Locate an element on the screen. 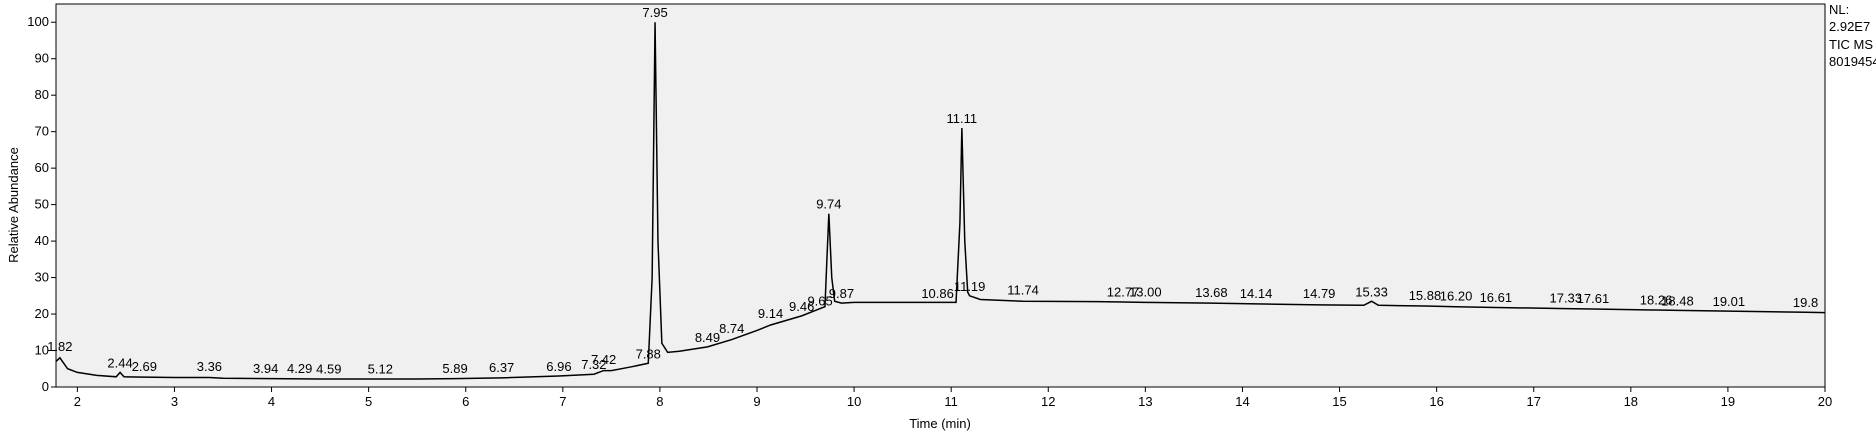 This screenshot has height=440, width=1876. peak-label: 11.19 is located at coordinates (970, 286).